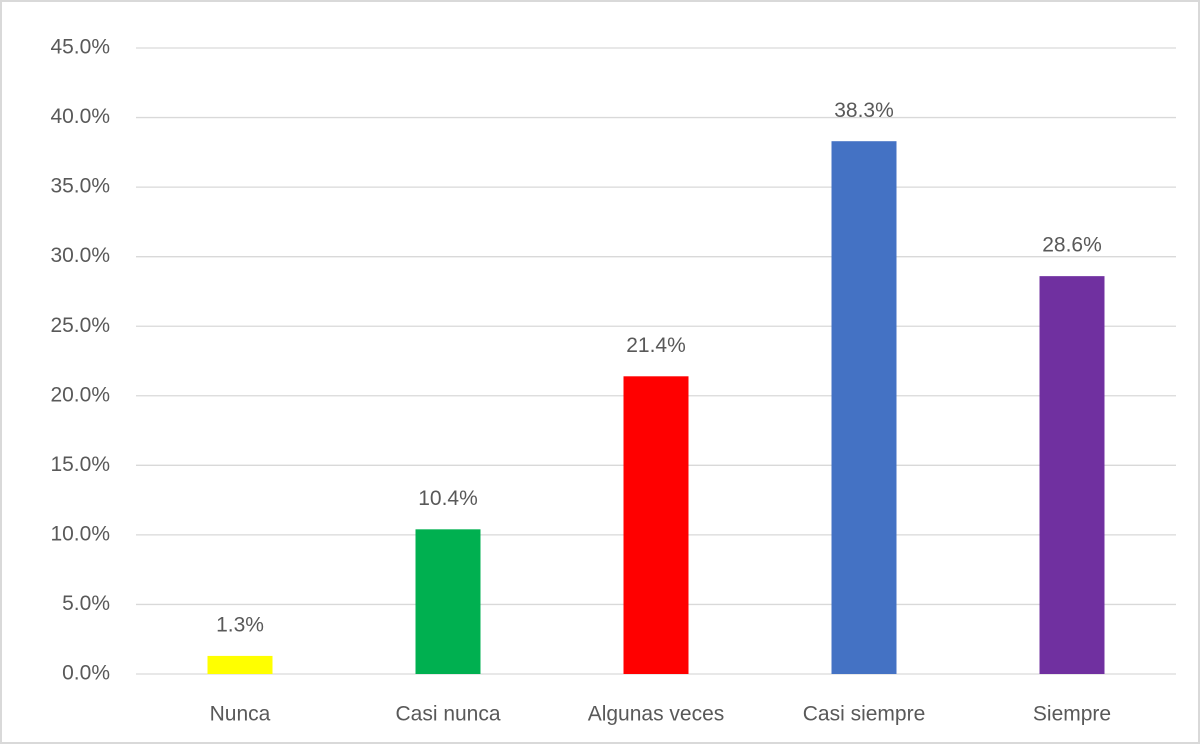  Describe the element at coordinates (86, 603) in the screenshot. I see `y-tick-label: 5.0%` at that location.